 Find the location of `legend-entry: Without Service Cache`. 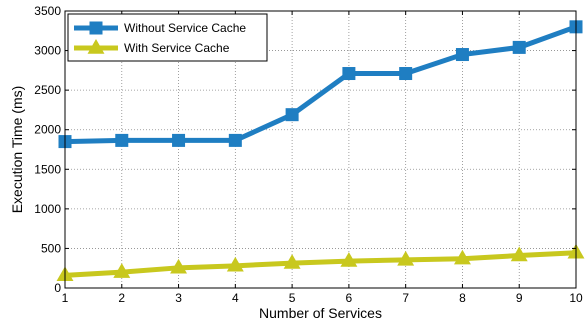

legend-entry: Without Service Cache is located at coordinates (160, 28).